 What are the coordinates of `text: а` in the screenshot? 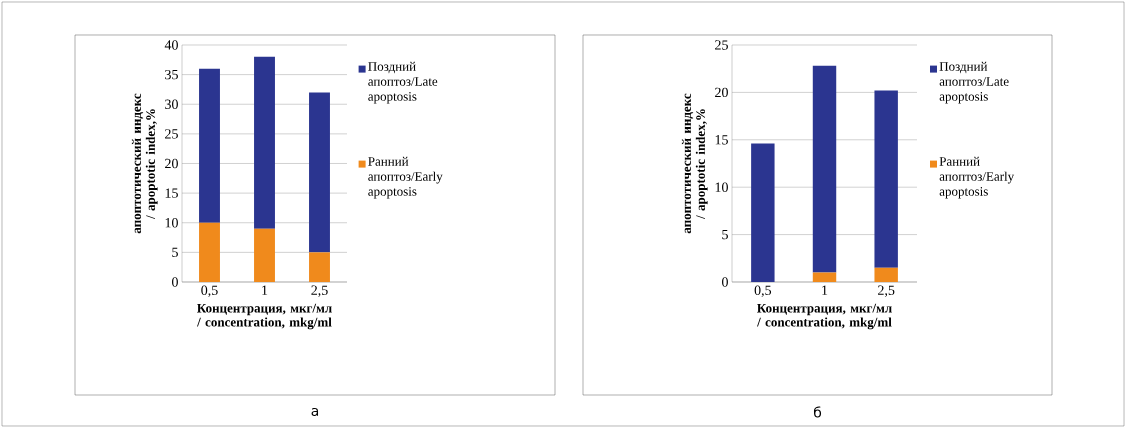 It's located at (315, 412).